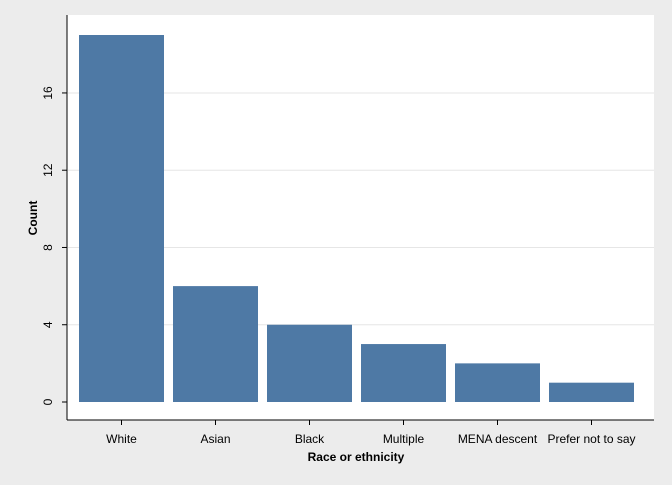 The width and height of the screenshot is (672, 485). I want to click on y-axis-label: Count, so click(33, 218).